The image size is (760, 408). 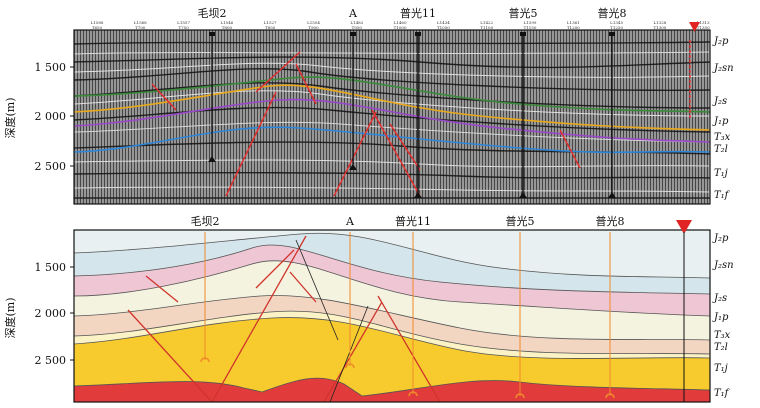 I want to click on top-well-name: 普光11, so click(x=418, y=13).